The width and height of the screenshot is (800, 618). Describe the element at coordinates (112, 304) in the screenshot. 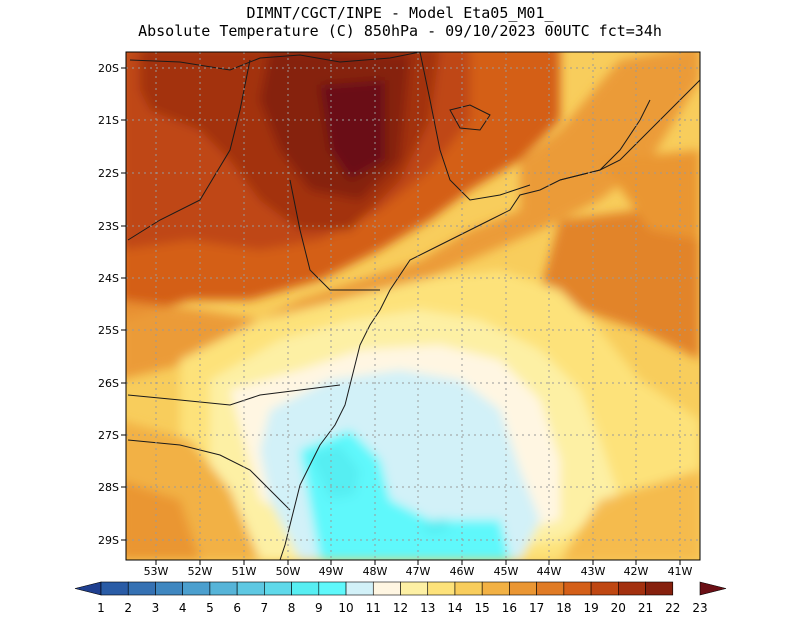

I see `lat-axis: 20S 21S 22S 23S 24S 25S 26S 27S 28S 29S` at that location.